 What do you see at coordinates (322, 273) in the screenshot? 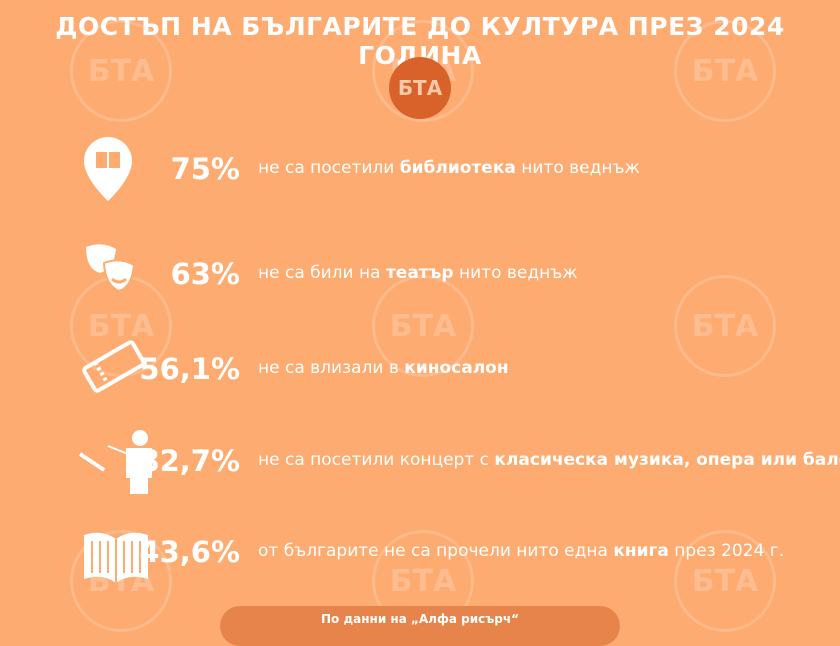
I see `text-before: не са били на` at bounding box center [322, 273].